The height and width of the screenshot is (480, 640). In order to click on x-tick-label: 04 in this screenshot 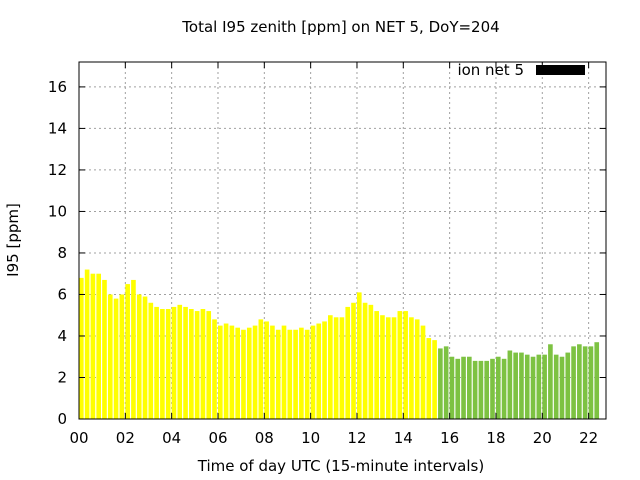, I will do `click(171, 438)`.